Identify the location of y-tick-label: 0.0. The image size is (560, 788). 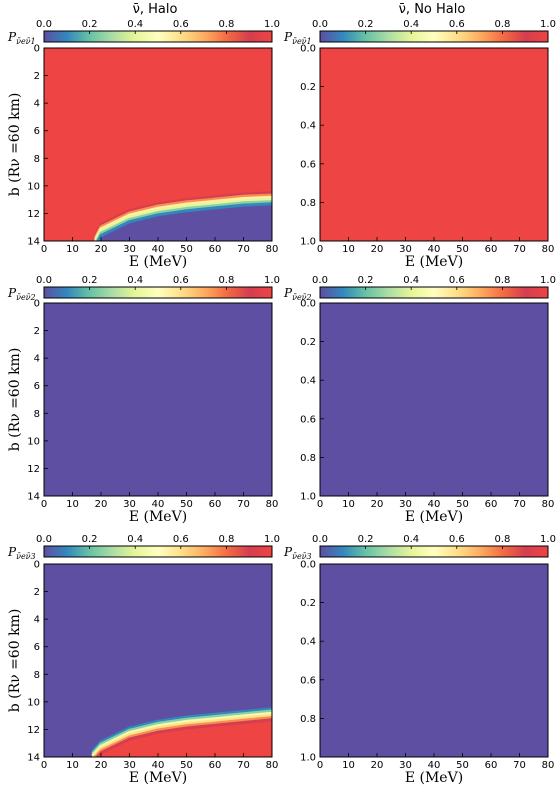
(308, 49).